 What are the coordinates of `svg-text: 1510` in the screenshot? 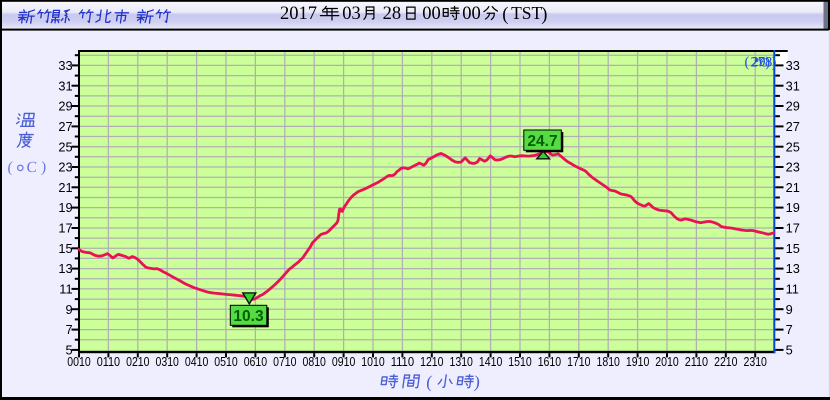 It's located at (519, 361).